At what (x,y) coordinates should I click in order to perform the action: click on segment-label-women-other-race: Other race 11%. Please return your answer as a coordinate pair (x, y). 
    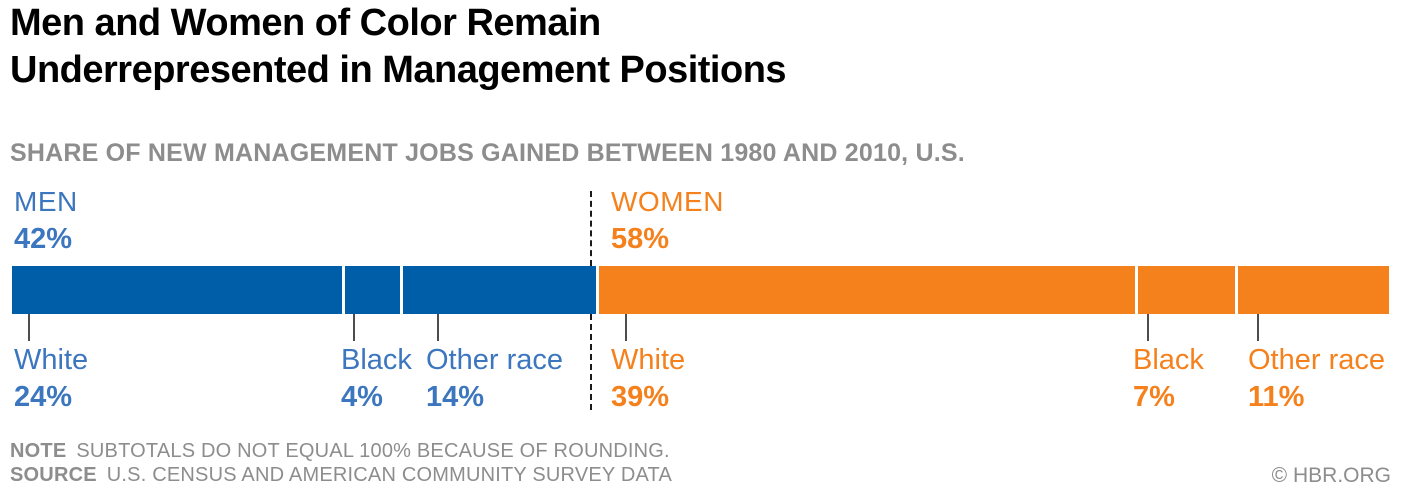
    Looking at the image, I should click on (1316, 379).